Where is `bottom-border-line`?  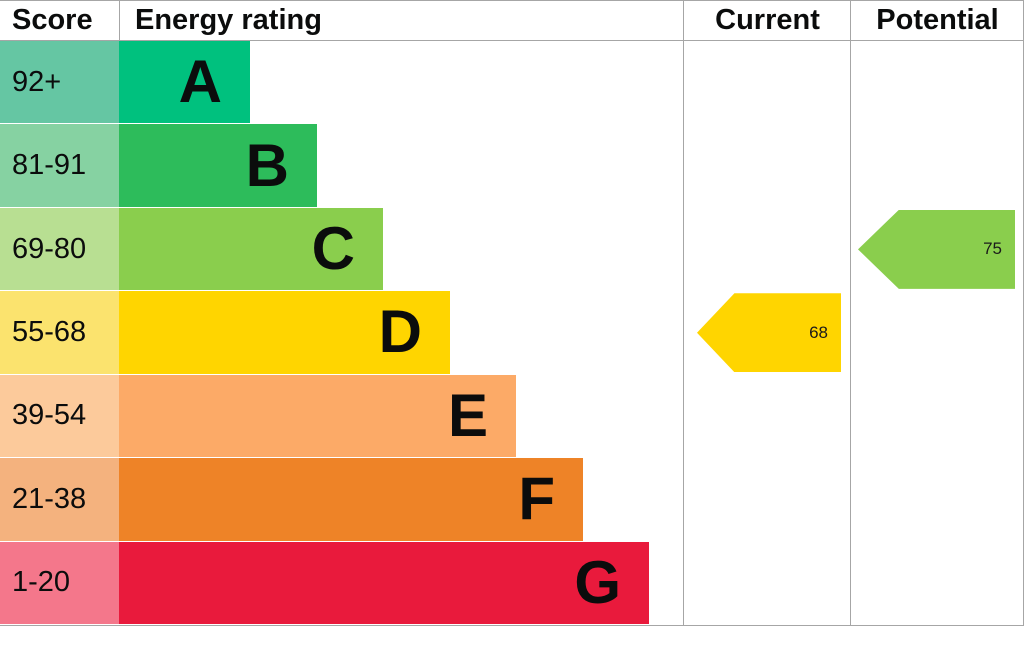 bottom-border-line is located at coordinates (512, 625).